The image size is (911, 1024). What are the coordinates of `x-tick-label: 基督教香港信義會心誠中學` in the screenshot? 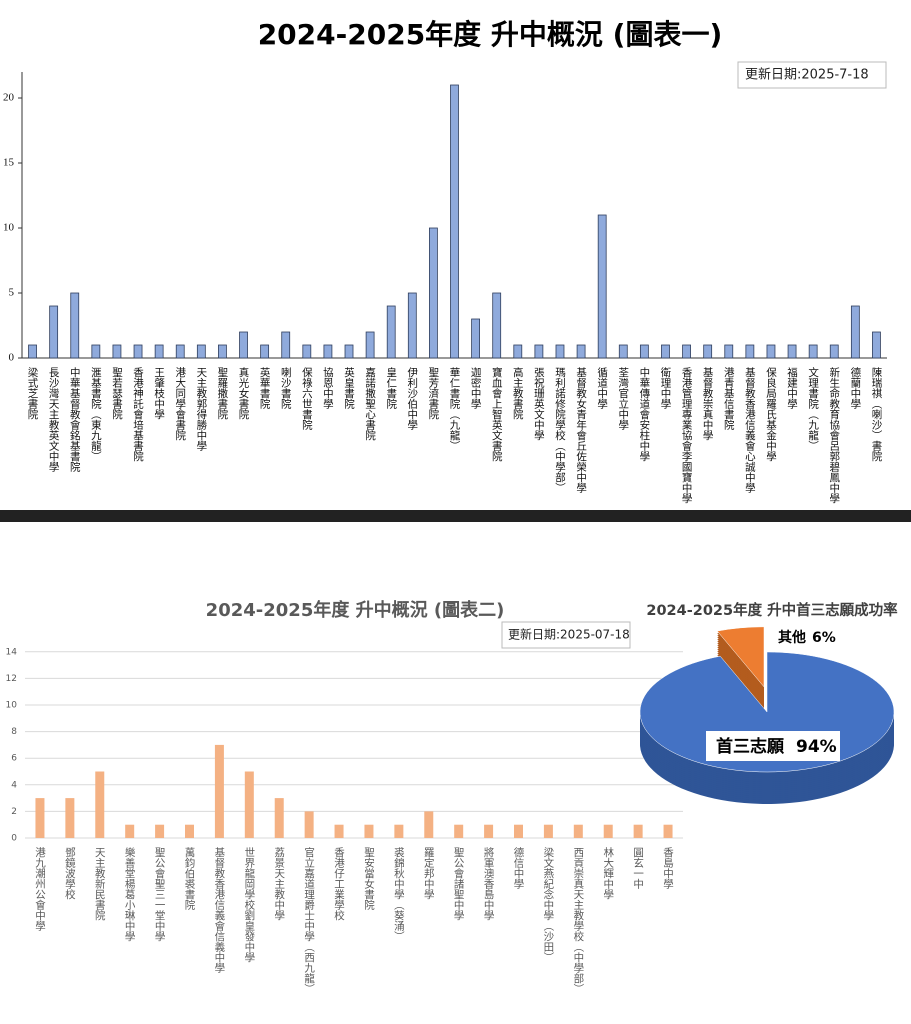 It's located at (750, 430).